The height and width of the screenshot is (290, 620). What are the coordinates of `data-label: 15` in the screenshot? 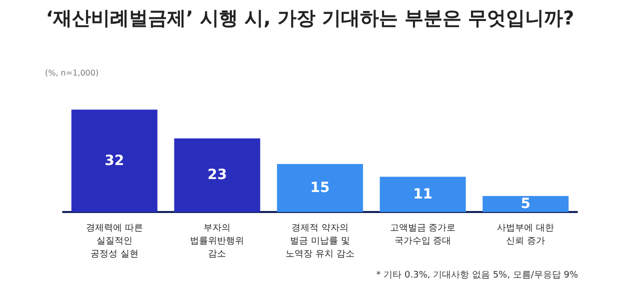 It's located at (320, 188).